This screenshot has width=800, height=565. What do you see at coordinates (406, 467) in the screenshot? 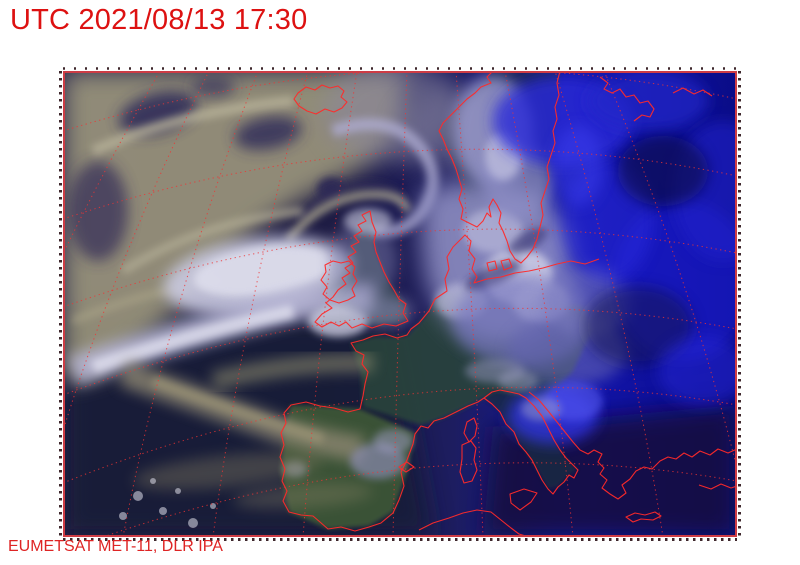
I see `coast-mallorca` at bounding box center [406, 467].